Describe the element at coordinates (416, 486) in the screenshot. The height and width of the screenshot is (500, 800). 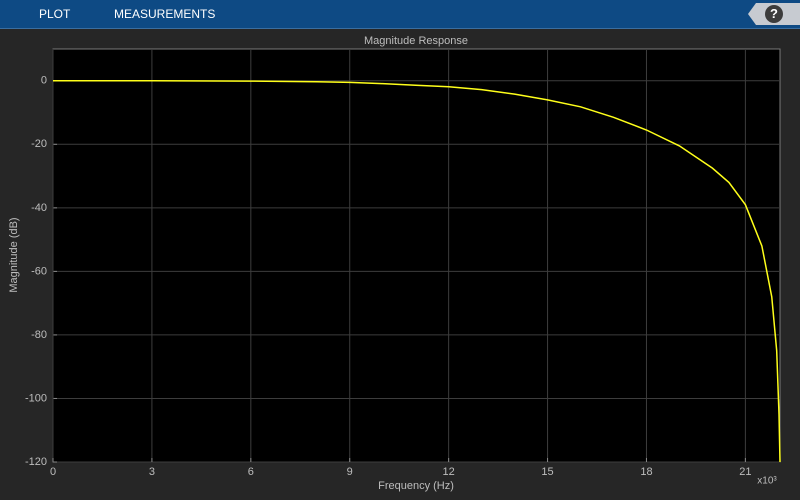
I see `x-axis-label: Frequency (Hz)` at that location.